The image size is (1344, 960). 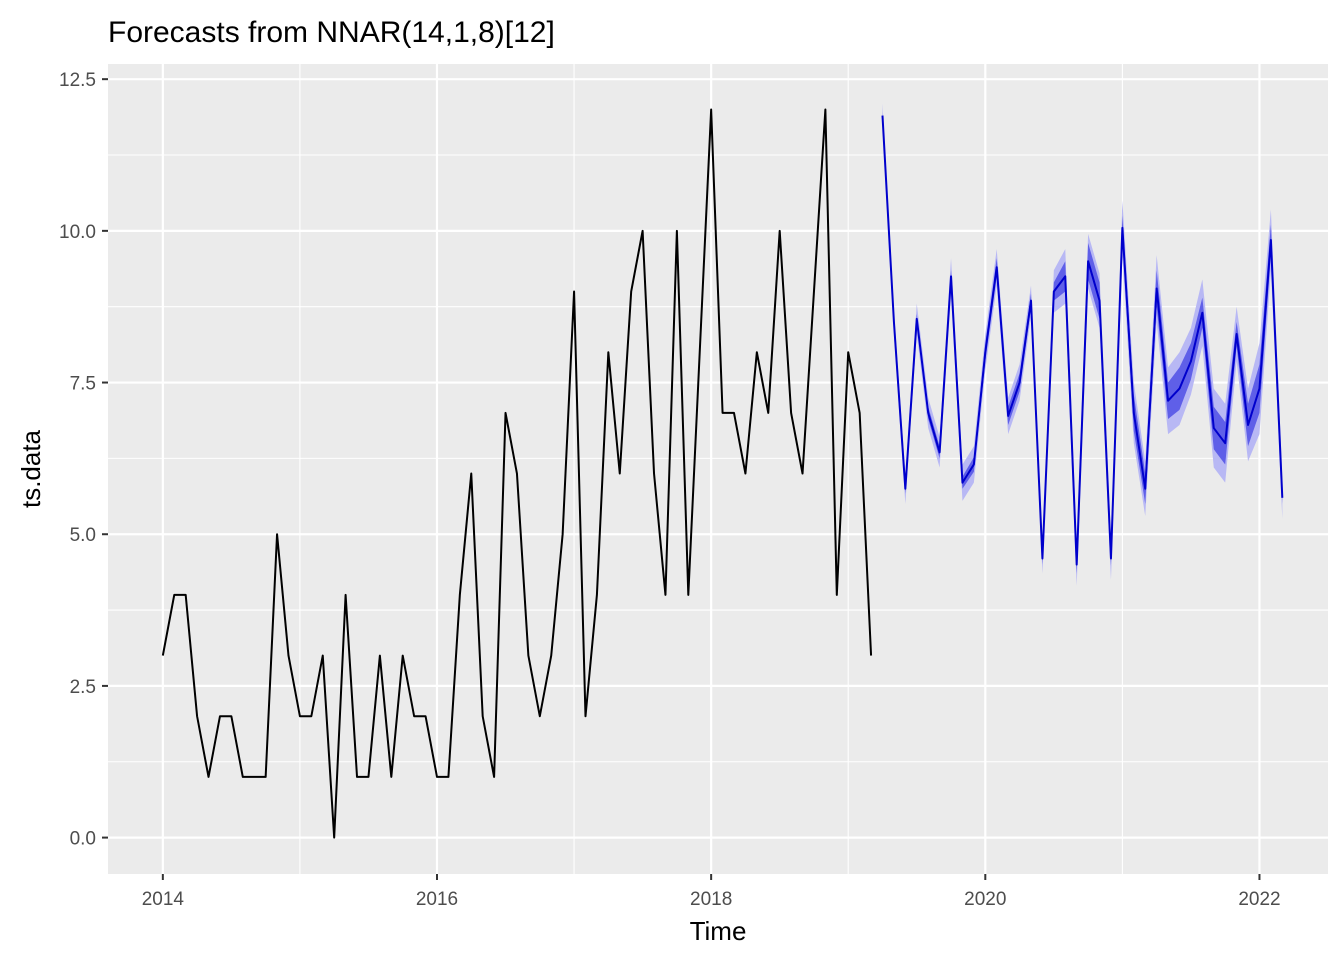 I want to click on y-axis: 0.0 2.5 5.0 7.5 10.0 12.5, so click(x=83, y=460).